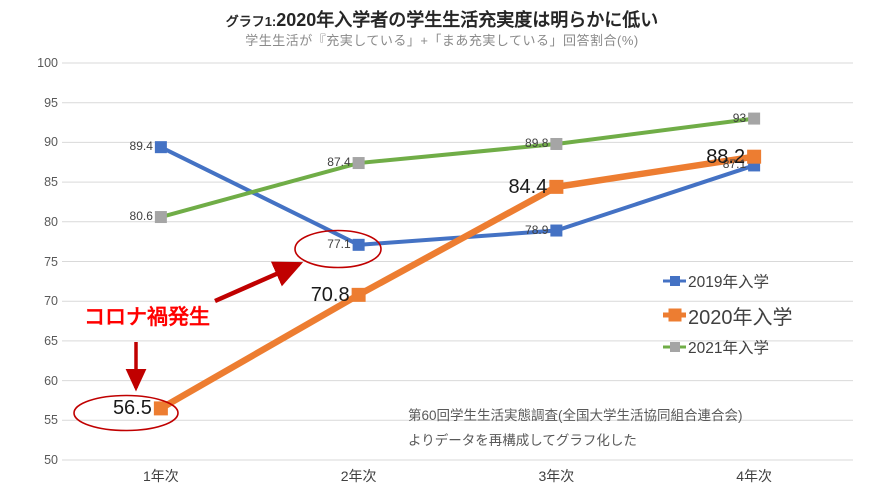 This screenshot has width=884, height=493. I want to click on legend-marker-2019年入学-icon, so click(674, 281).